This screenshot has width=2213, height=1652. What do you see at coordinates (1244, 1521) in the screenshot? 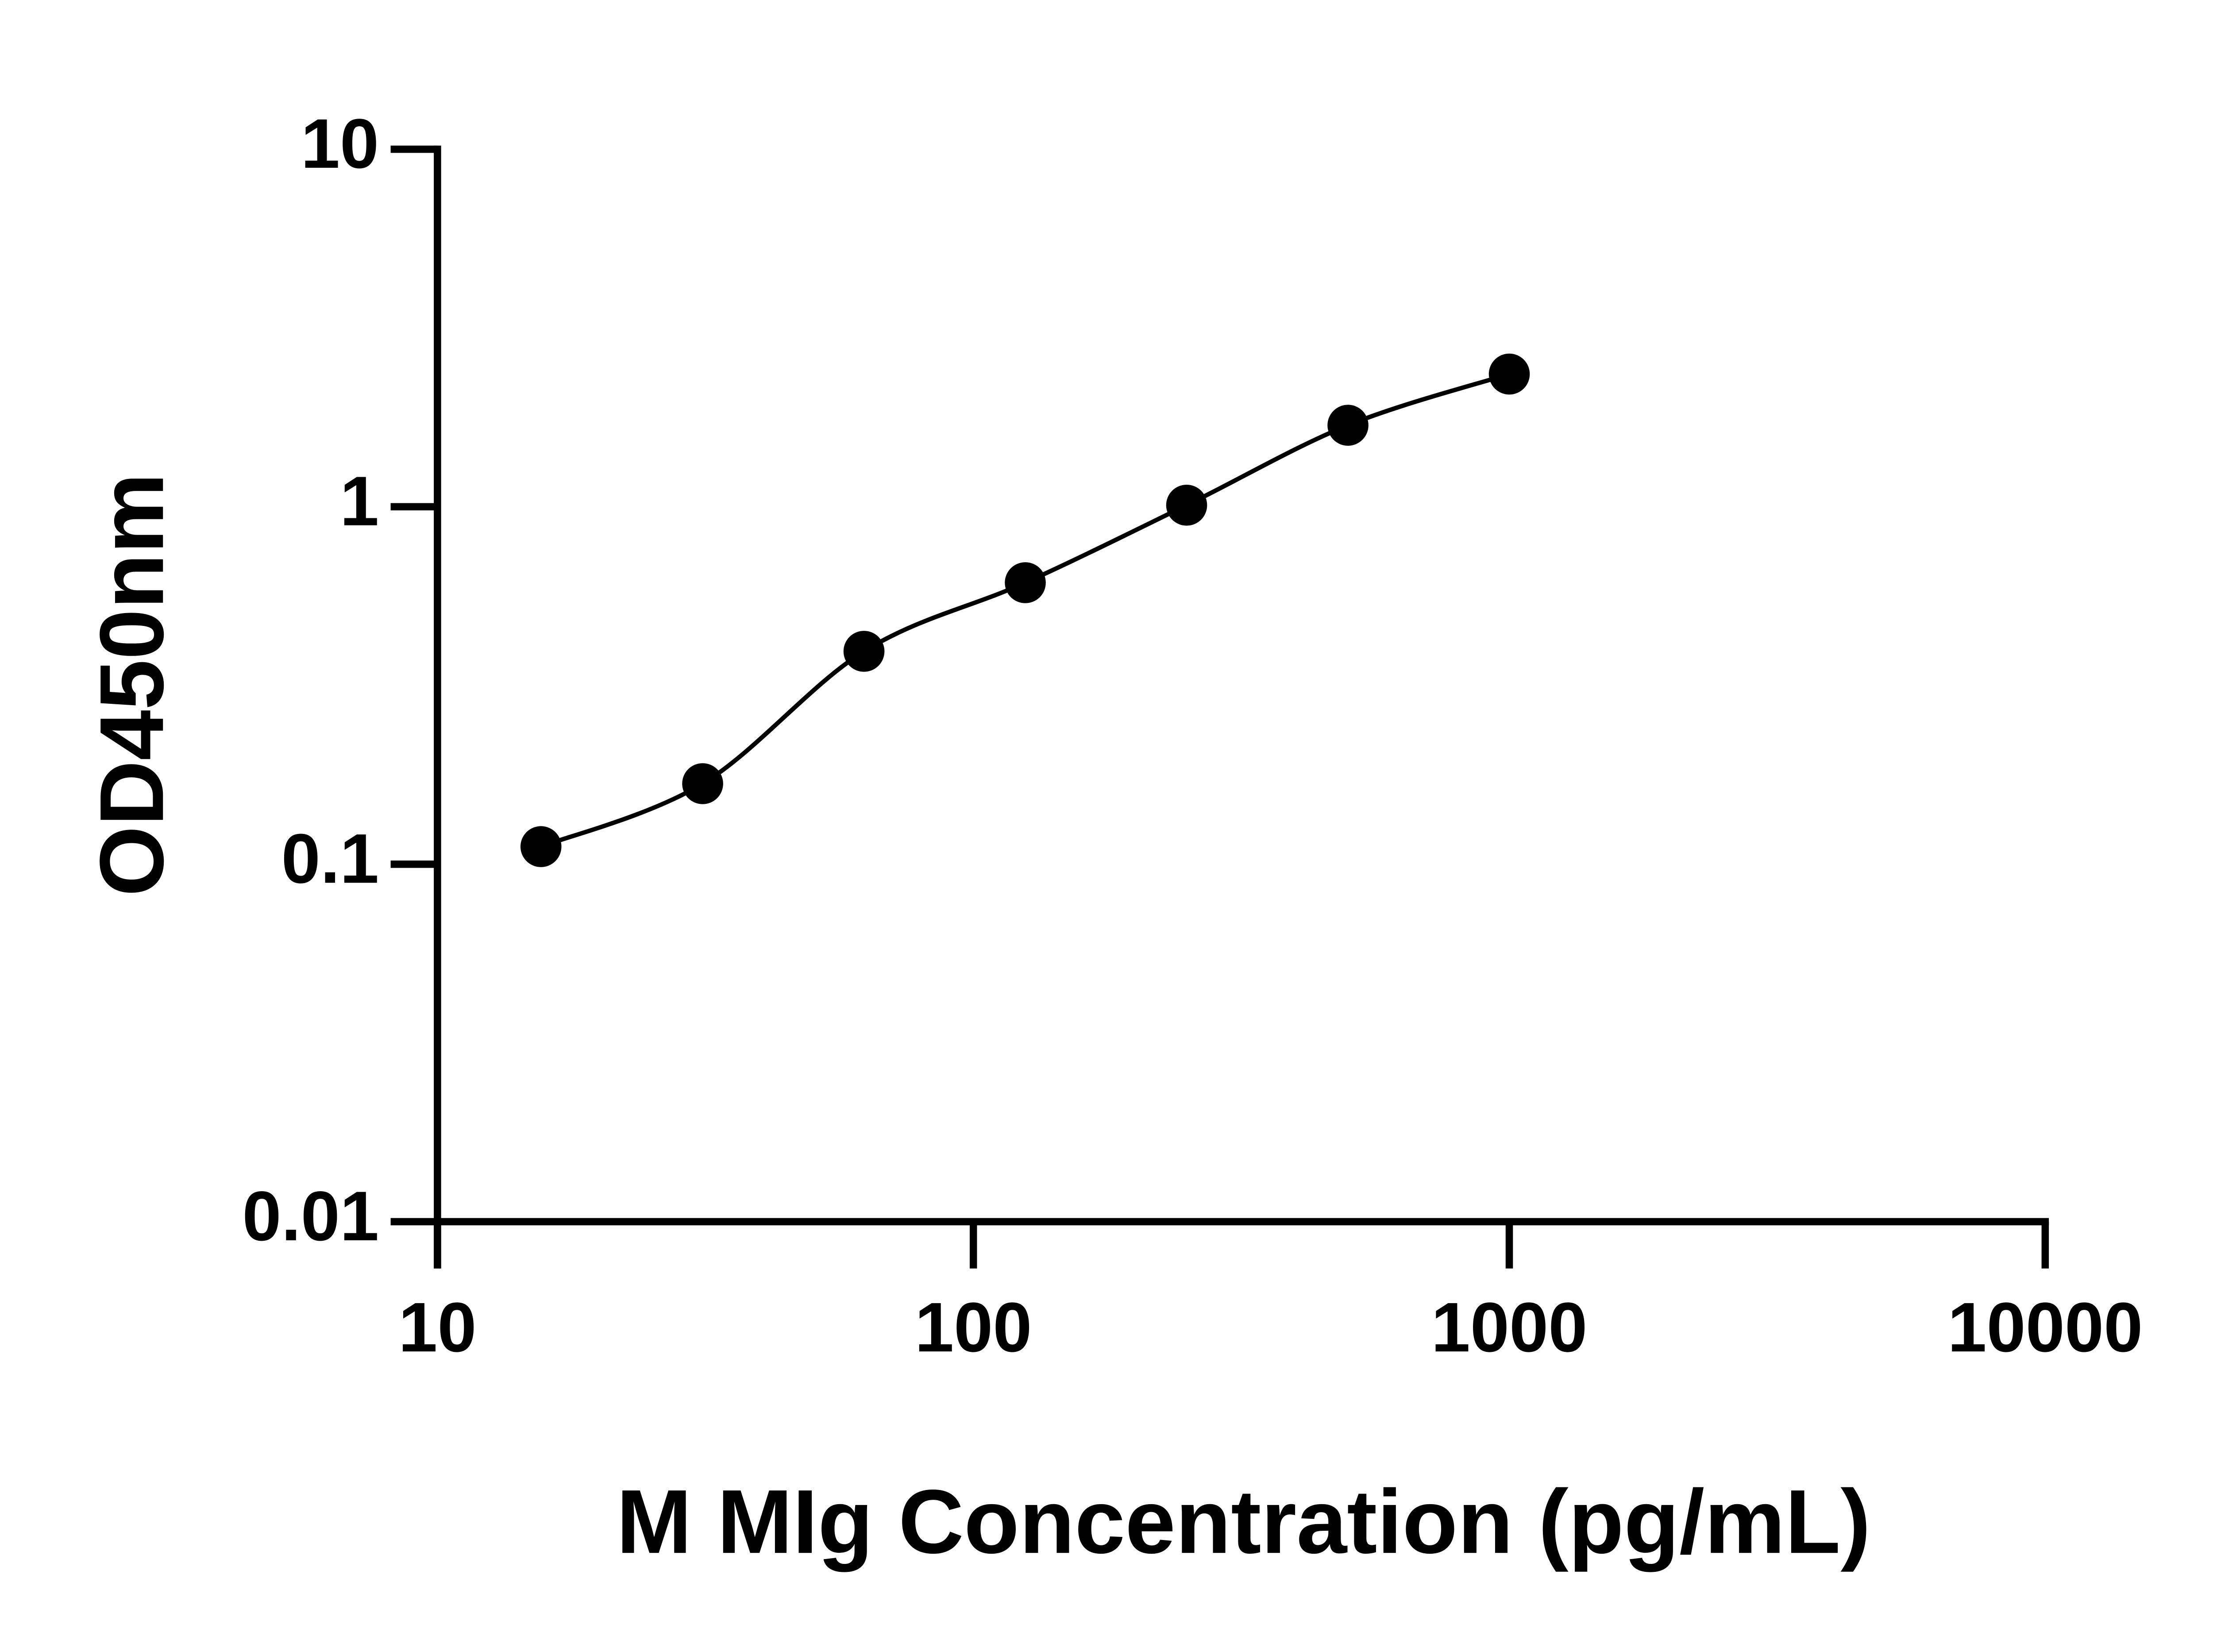
I see `x-axis-title: M MIg Concentration (pg/mL)` at bounding box center [1244, 1521].